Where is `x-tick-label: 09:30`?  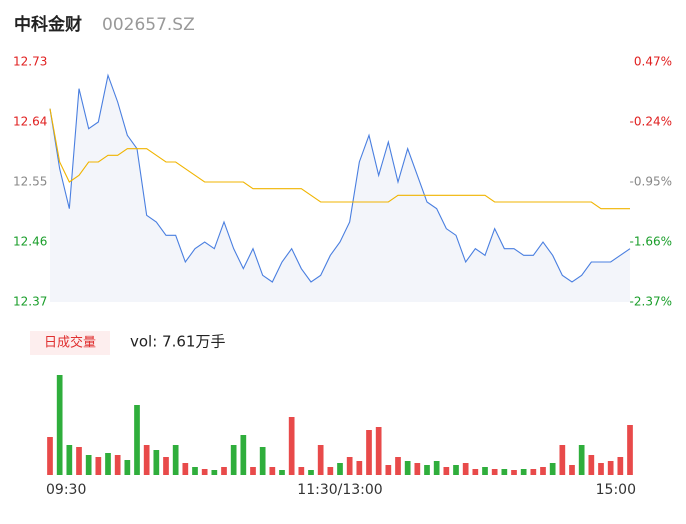 x-tick-label: 09:30 is located at coordinates (66, 490).